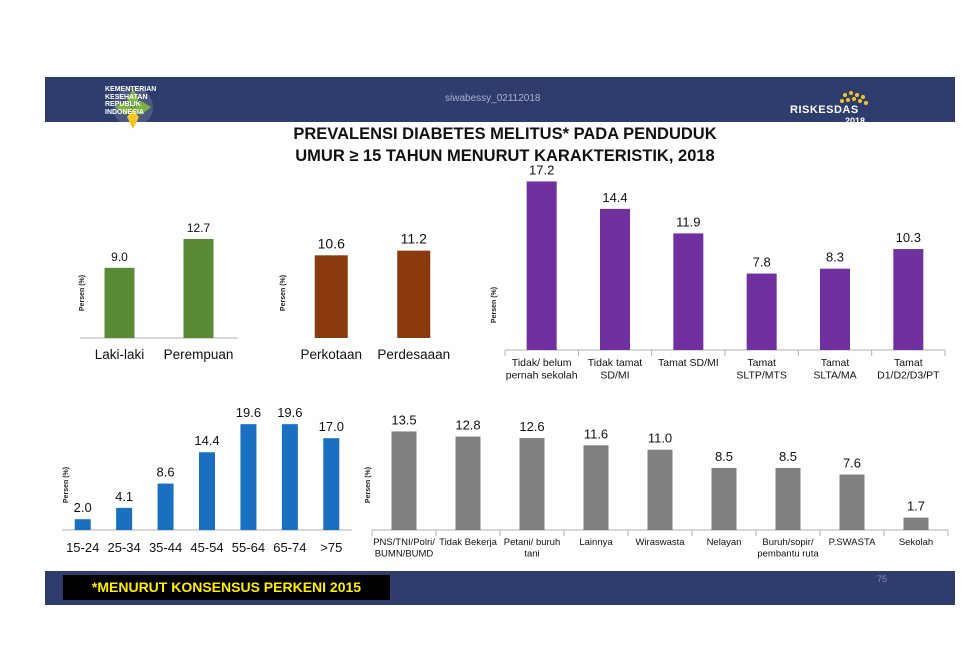 This screenshot has height=656, width=968. I want to click on category-label: tani, so click(531, 554).